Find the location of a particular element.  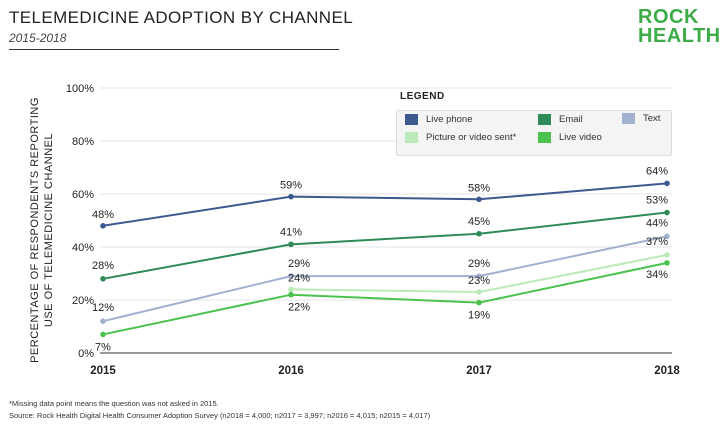

title-divider is located at coordinates (174, 49).